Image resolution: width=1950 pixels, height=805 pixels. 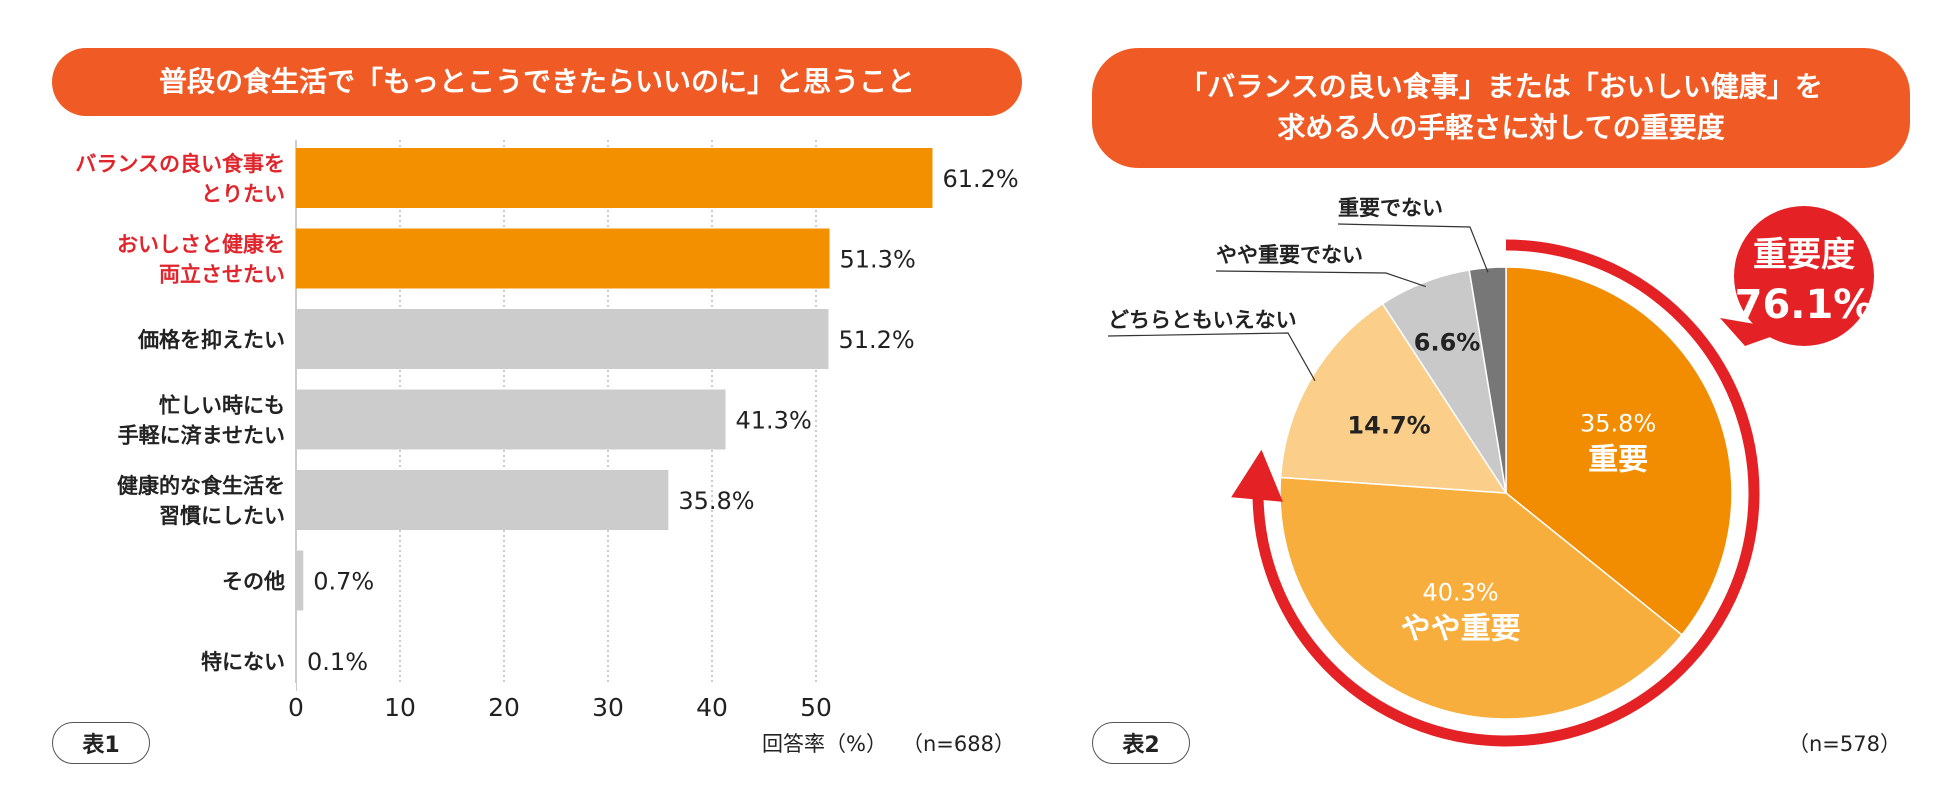 I want to click on data-label: 0.1%, so click(x=337, y=662).